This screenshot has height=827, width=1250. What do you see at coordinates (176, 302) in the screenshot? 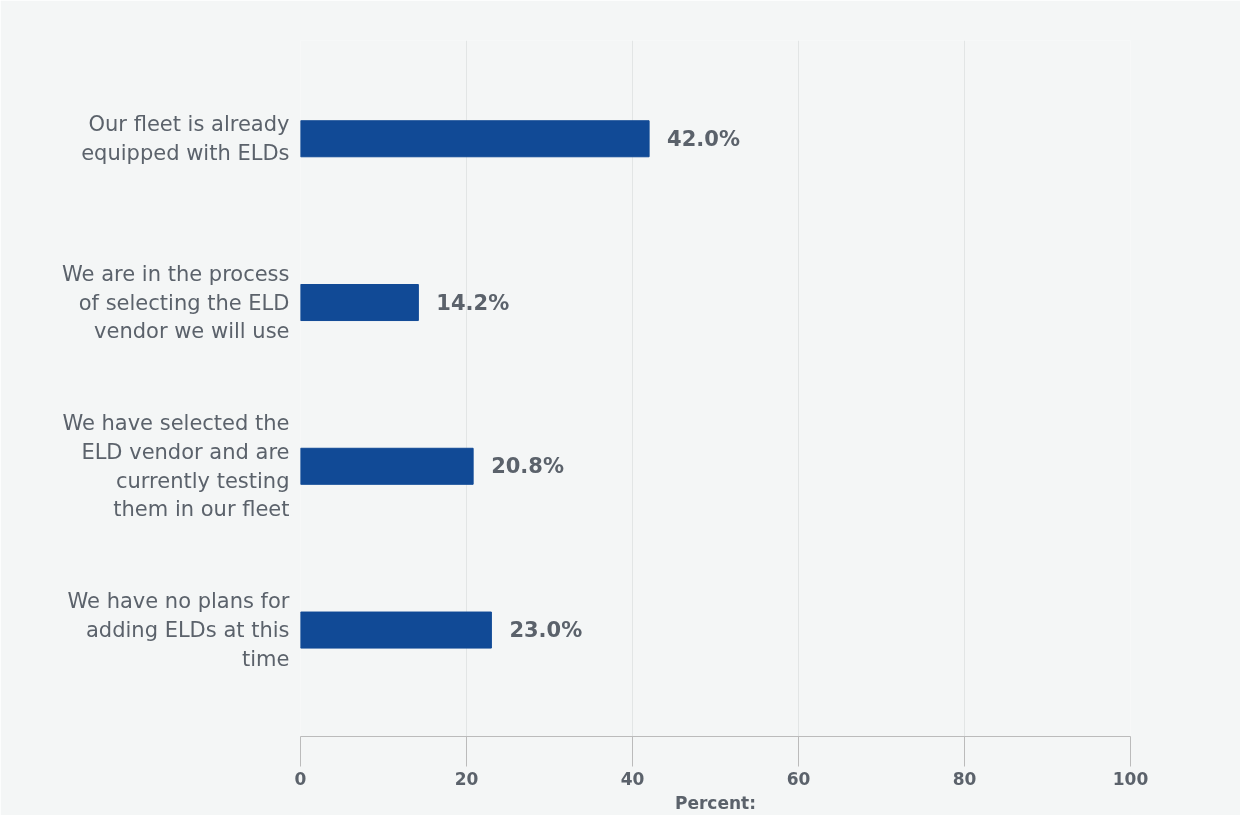
I see `y-tick-label: We are in the process of selecting the ELD vendor we will use` at bounding box center [176, 302].